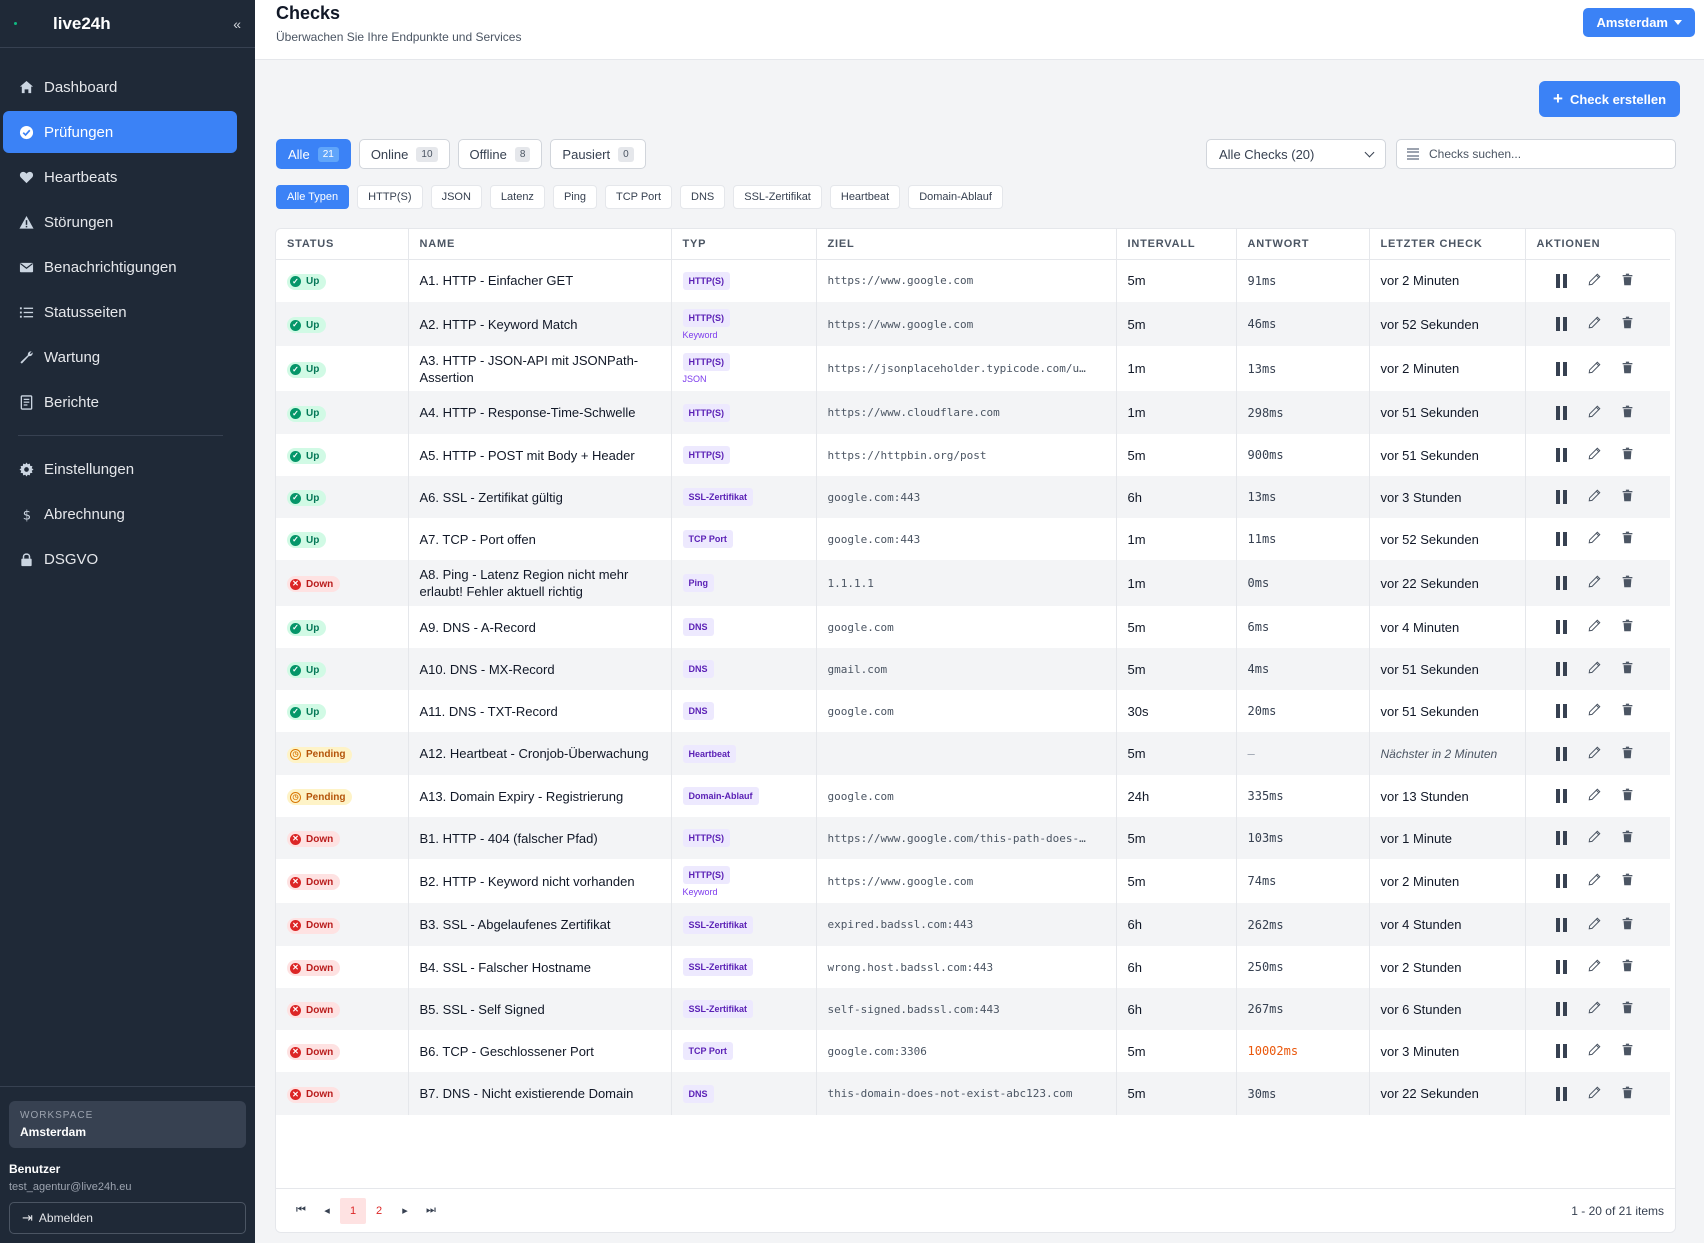 The image size is (1704, 1243). Describe the element at coordinates (237, 23) in the screenshot. I see `collapse-sidebar-icon: «` at that location.